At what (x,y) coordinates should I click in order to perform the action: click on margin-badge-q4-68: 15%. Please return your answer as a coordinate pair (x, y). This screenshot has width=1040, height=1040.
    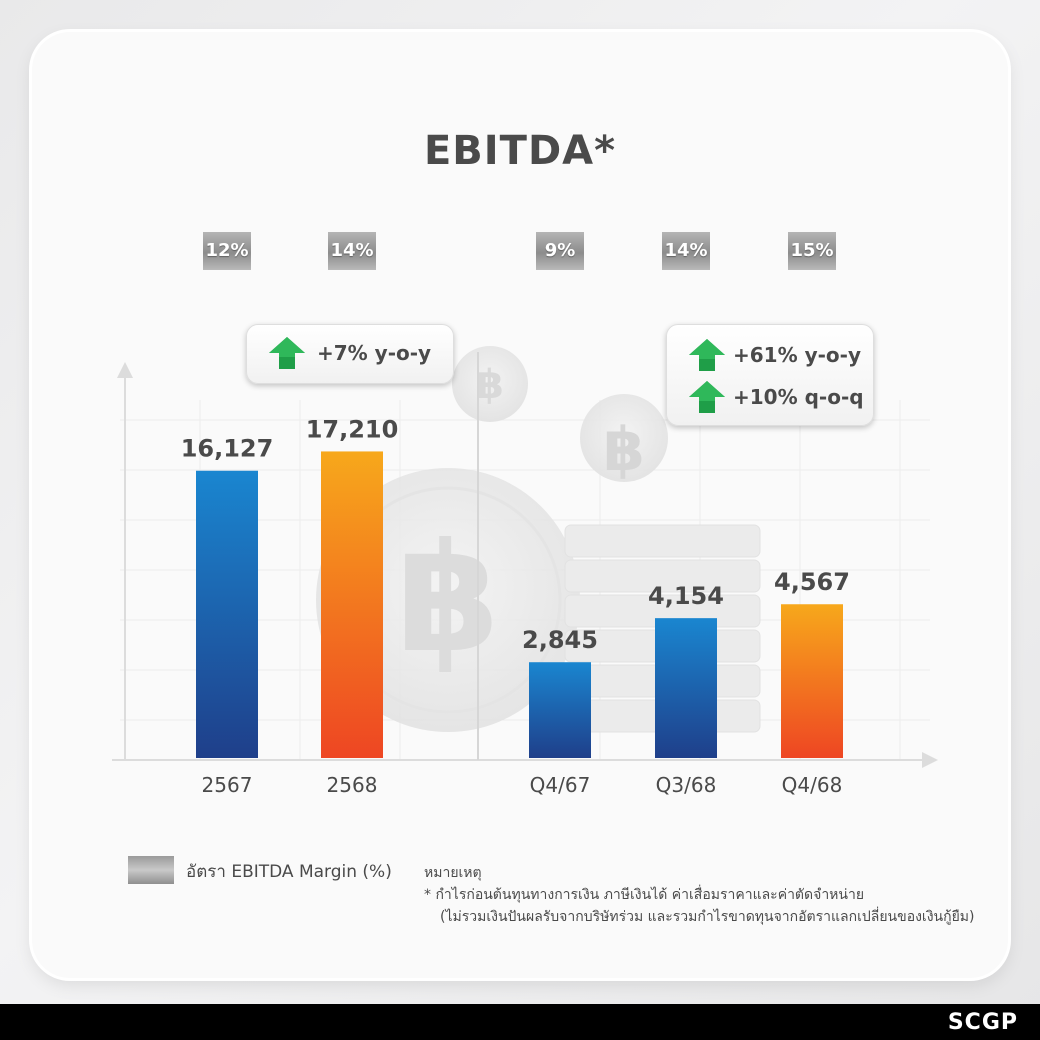
    Looking at the image, I should click on (812, 251).